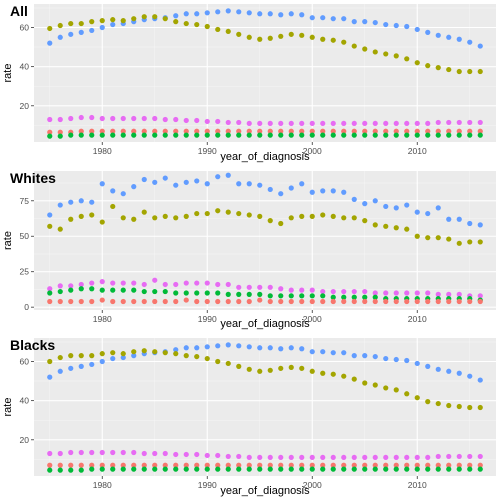 The height and width of the screenshot is (504, 504). Describe the element at coordinates (102, 485) in the screenshot. I see `x-tick-label: 1980` at that location.